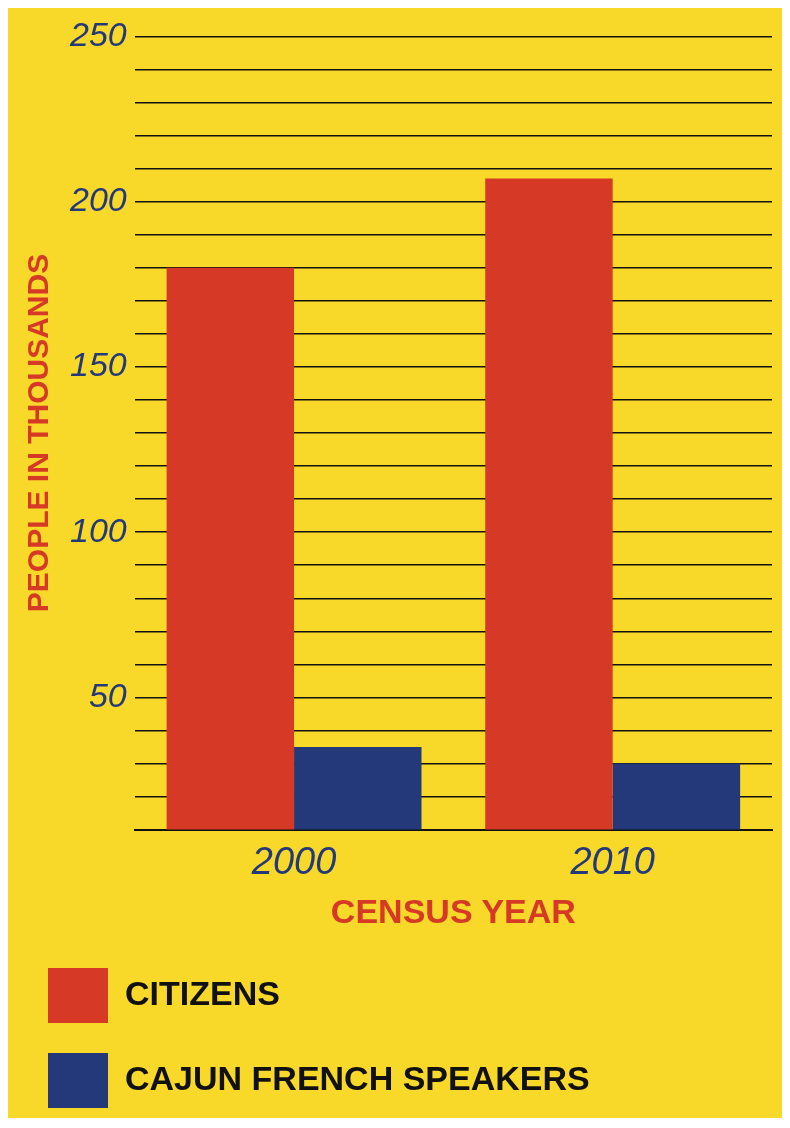  I want to click on y-tick-label: 100, so click(98, 529).